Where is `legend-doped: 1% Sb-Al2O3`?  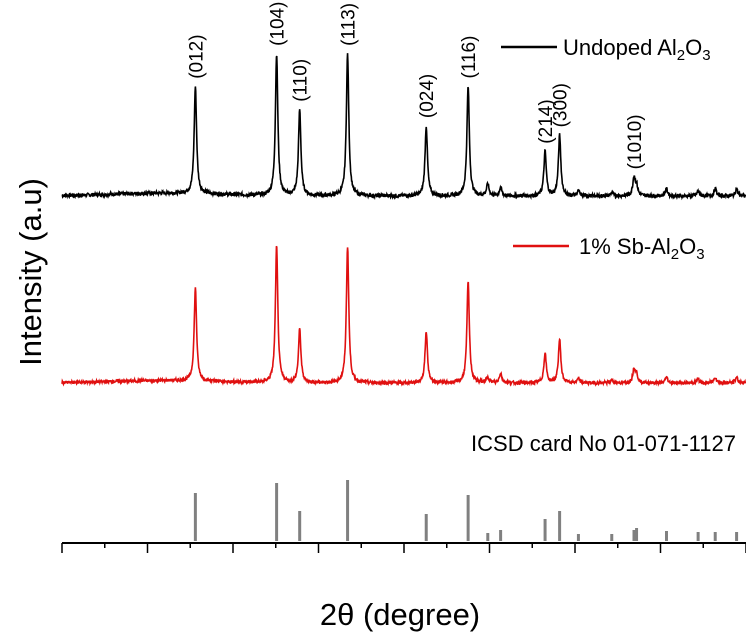 legend-doped: 1% Sb-Al2O3 is located at coordinates (609, 248).